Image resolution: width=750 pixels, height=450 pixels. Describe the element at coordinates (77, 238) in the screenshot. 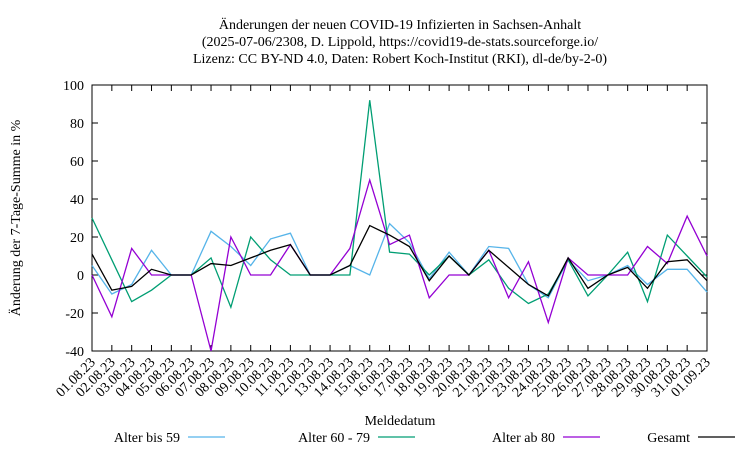

I see `y-tick-label: 20` at that location.